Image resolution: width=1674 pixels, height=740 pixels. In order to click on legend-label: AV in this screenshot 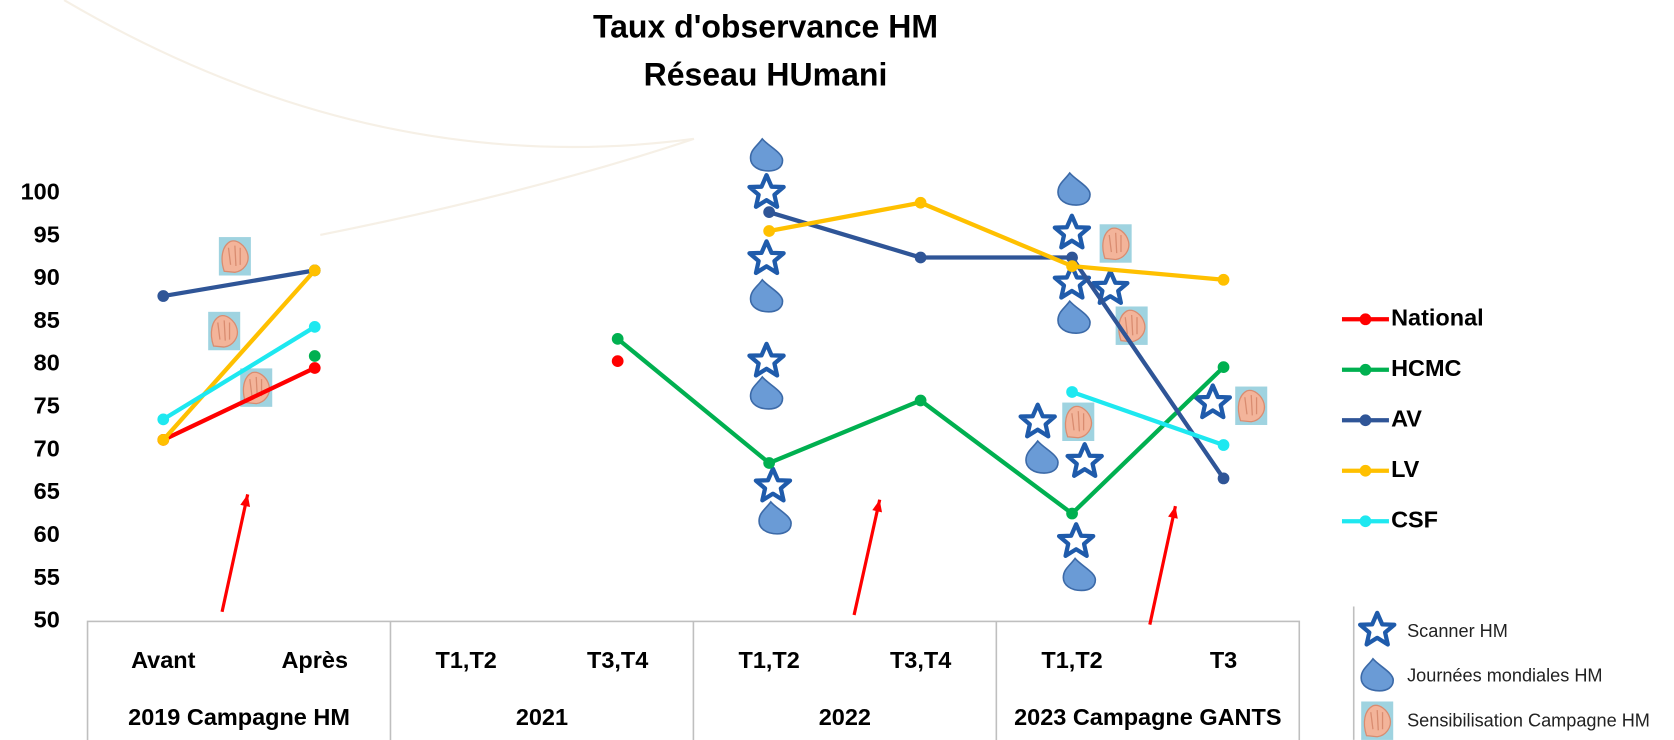, I will do `click(1406, 418)`.